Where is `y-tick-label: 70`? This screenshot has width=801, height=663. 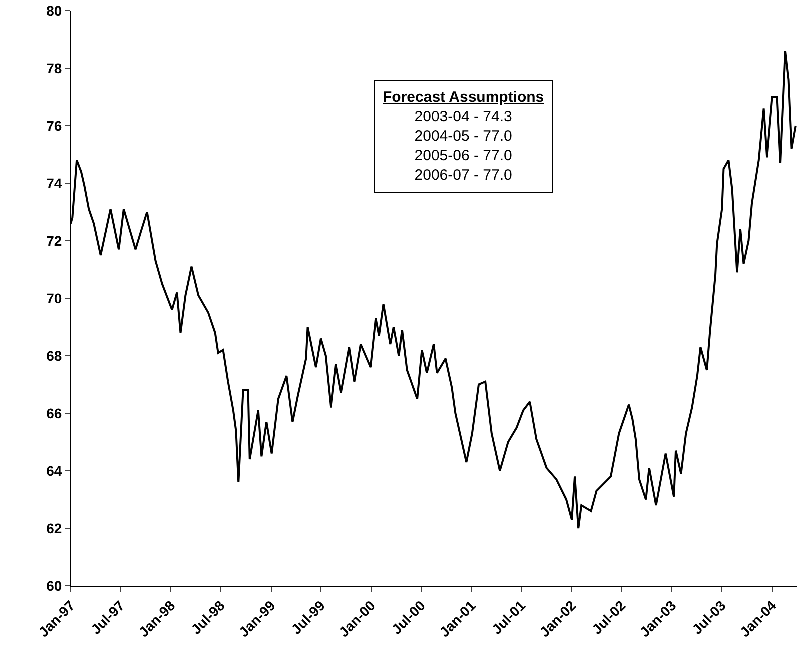
y-tick-label: 70 is located at coordinates (54, 298).